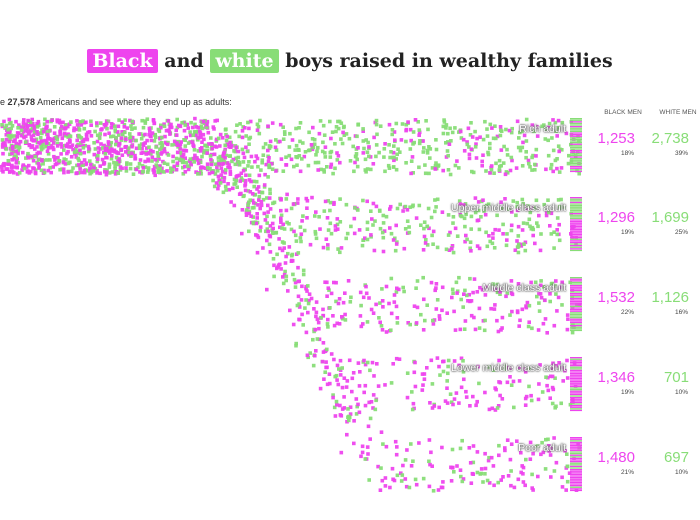  Describe the element at coordinates (670, 138) in the screenshot. I see `white-count-label: 2,738` at that location.